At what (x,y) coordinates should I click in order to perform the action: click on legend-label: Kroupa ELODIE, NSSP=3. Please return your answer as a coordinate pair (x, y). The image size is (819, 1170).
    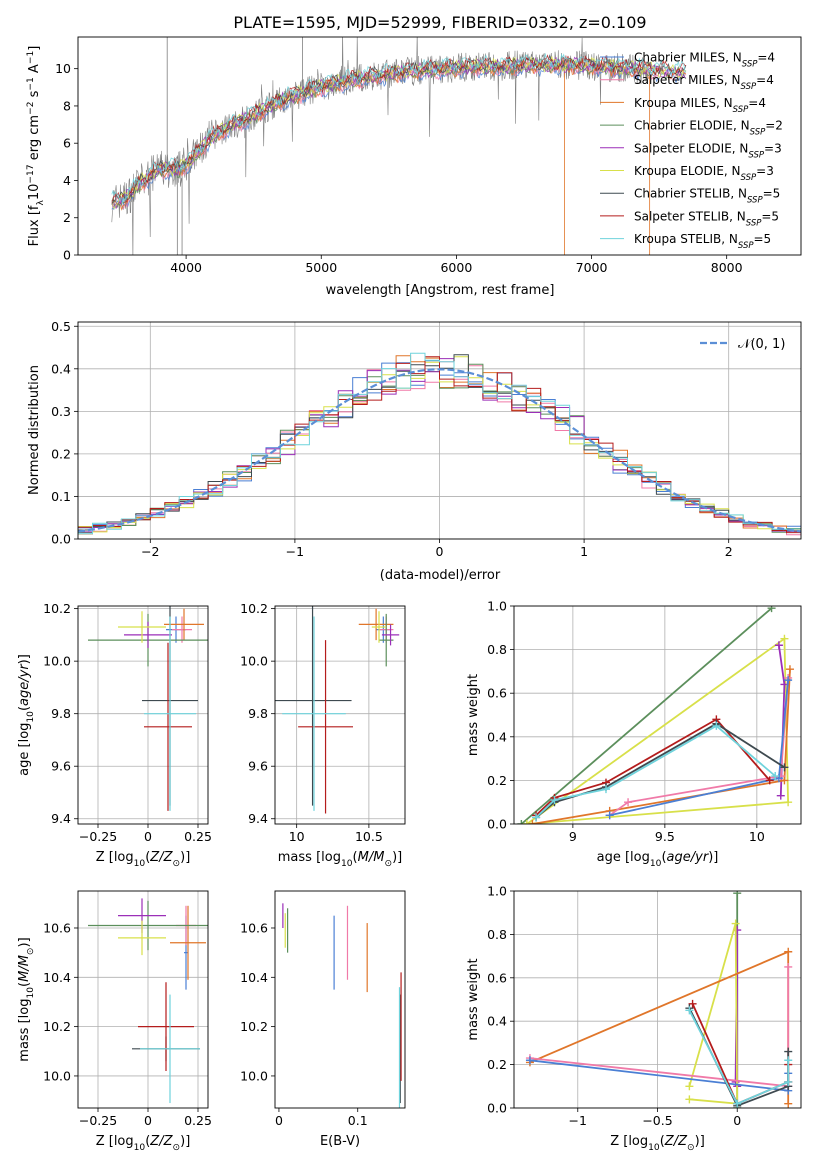
    Looking at the image, I should click on (704, 173).